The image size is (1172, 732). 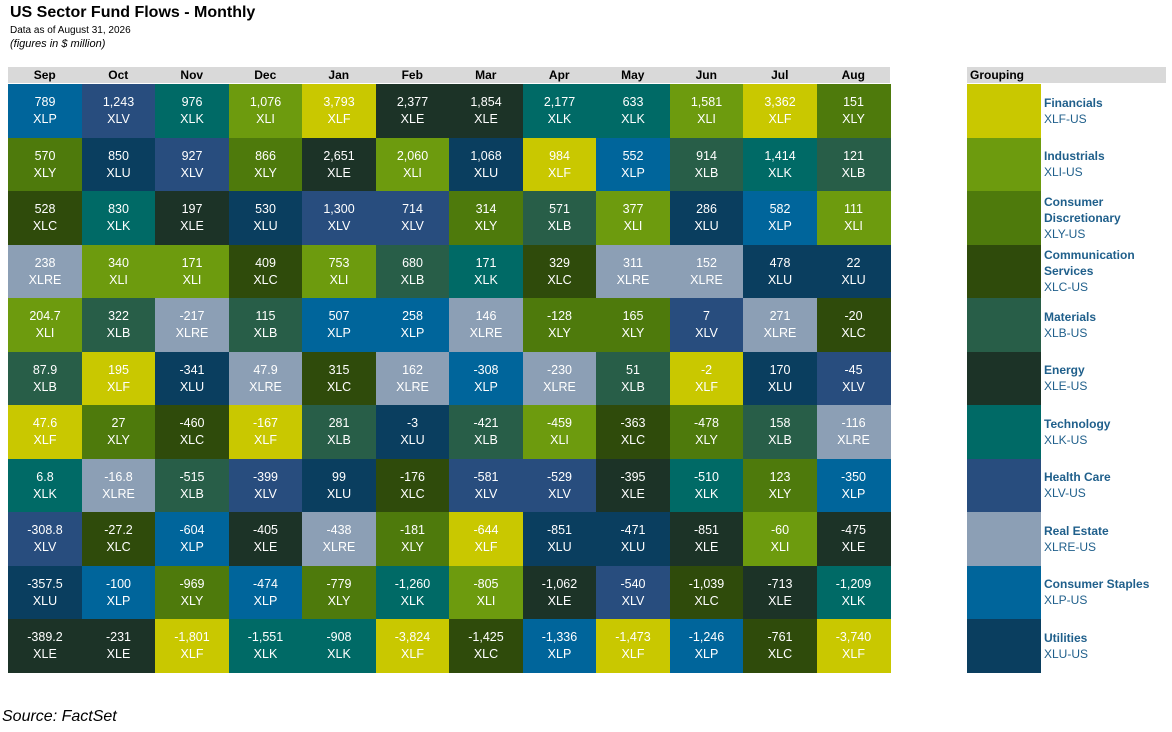 What do you see at coordinates (1076, 530) in the screenshot?
I see `legend-sector-name: Real Estate` at bounding box center [1076, 530].